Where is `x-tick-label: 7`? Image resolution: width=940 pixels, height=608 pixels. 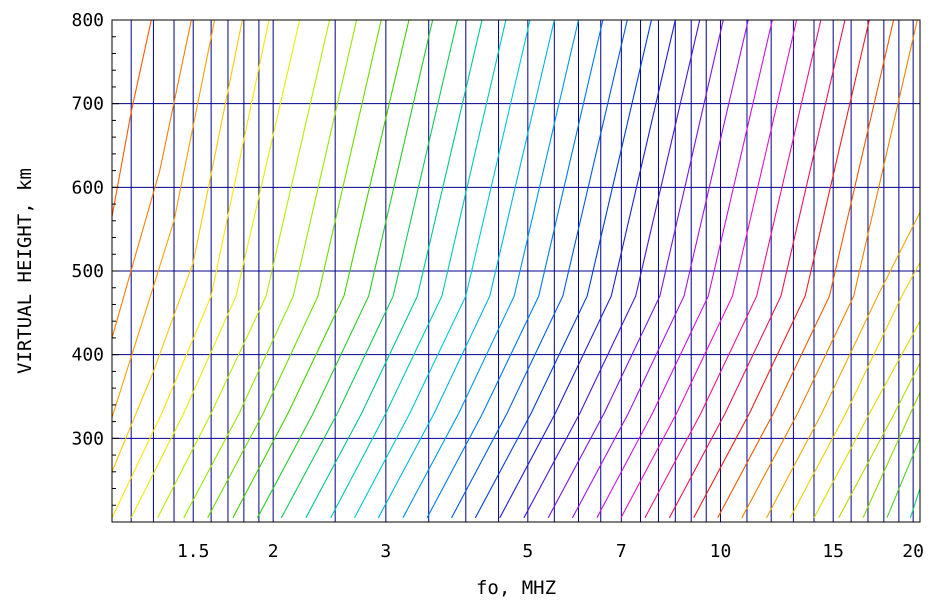 x-tick-label: 7 is located at coordinates (621, 551).